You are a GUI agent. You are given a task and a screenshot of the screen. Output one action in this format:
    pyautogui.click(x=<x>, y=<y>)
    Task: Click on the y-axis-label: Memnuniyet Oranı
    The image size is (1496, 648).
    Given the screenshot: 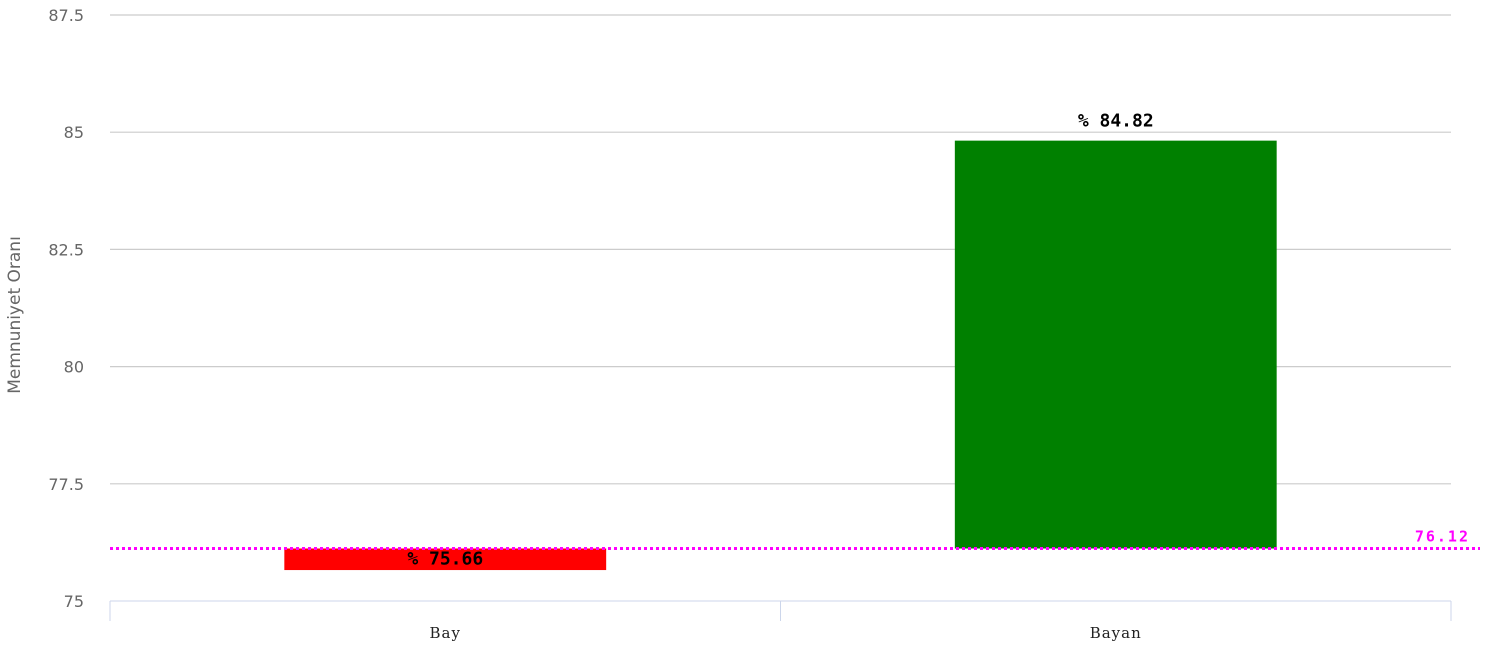 What is the action you would take?
    pyautogui.click(x=15, y=315)
    